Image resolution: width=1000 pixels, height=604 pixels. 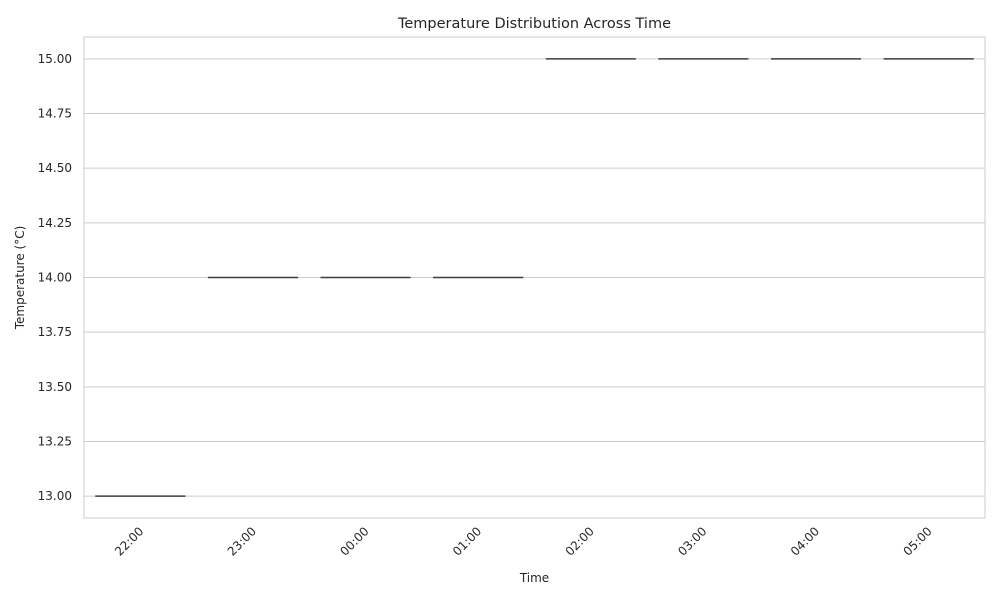 I want to click on y-tick-label: 14.50, so click(x=55, y=168).